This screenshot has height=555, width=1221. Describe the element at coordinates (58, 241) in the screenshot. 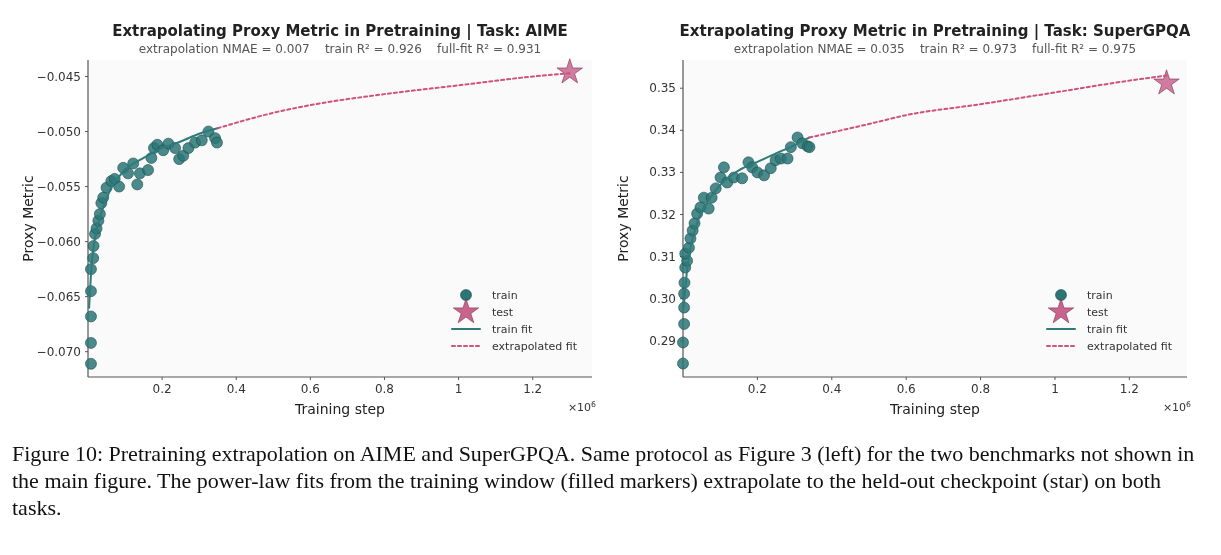

I see `y-tick-label: −0.060` at that location.